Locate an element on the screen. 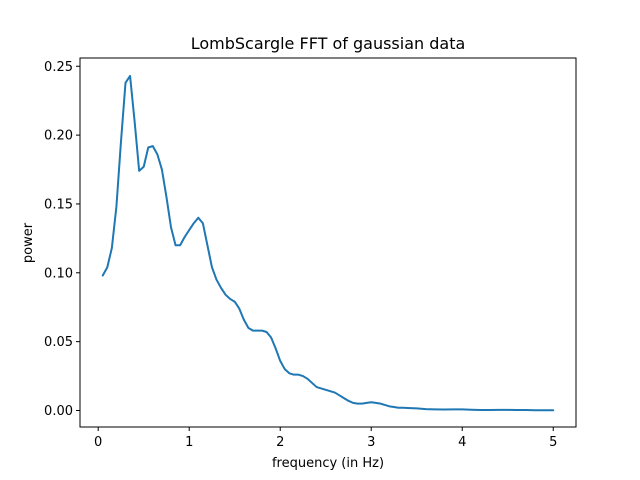 This screenshot has height=480, width=640. x-axis-ticks: 0 1 2 3 4 5 is located at coordinates (325, 438).